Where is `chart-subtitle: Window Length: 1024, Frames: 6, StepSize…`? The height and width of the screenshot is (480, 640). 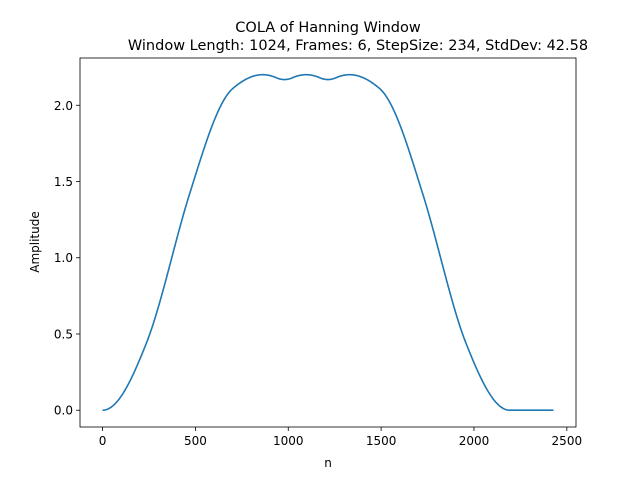 chart-subtitle: Window Length: 1024, Frames: 6, StepSize… is located at coordinates (358, 46).